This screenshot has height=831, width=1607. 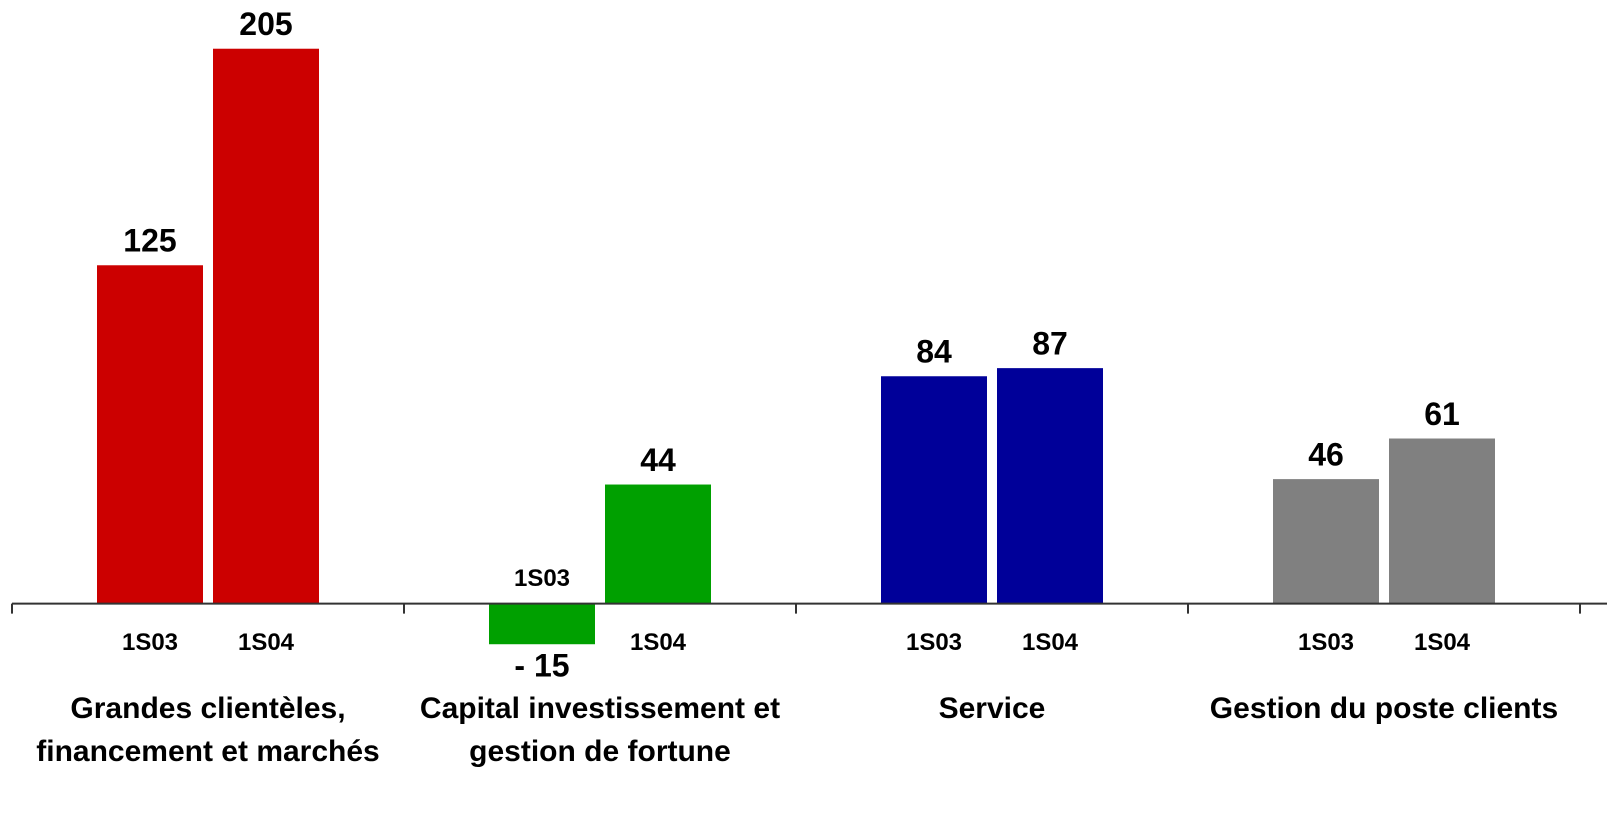 I want to click on value-label: - 15, so click(x=541, y=666).